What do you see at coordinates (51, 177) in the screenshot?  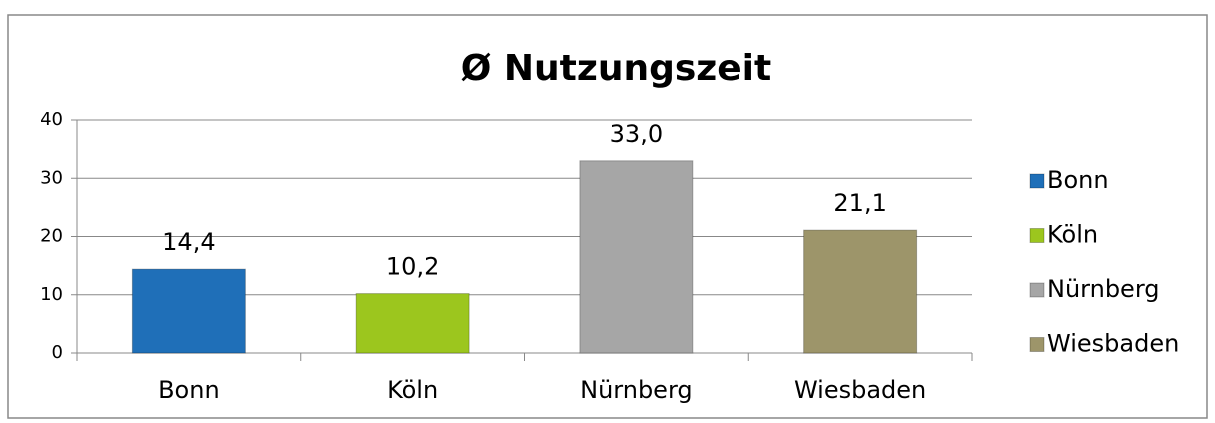 I see `y-tick-label: 30` at bounding box center [51, 177].